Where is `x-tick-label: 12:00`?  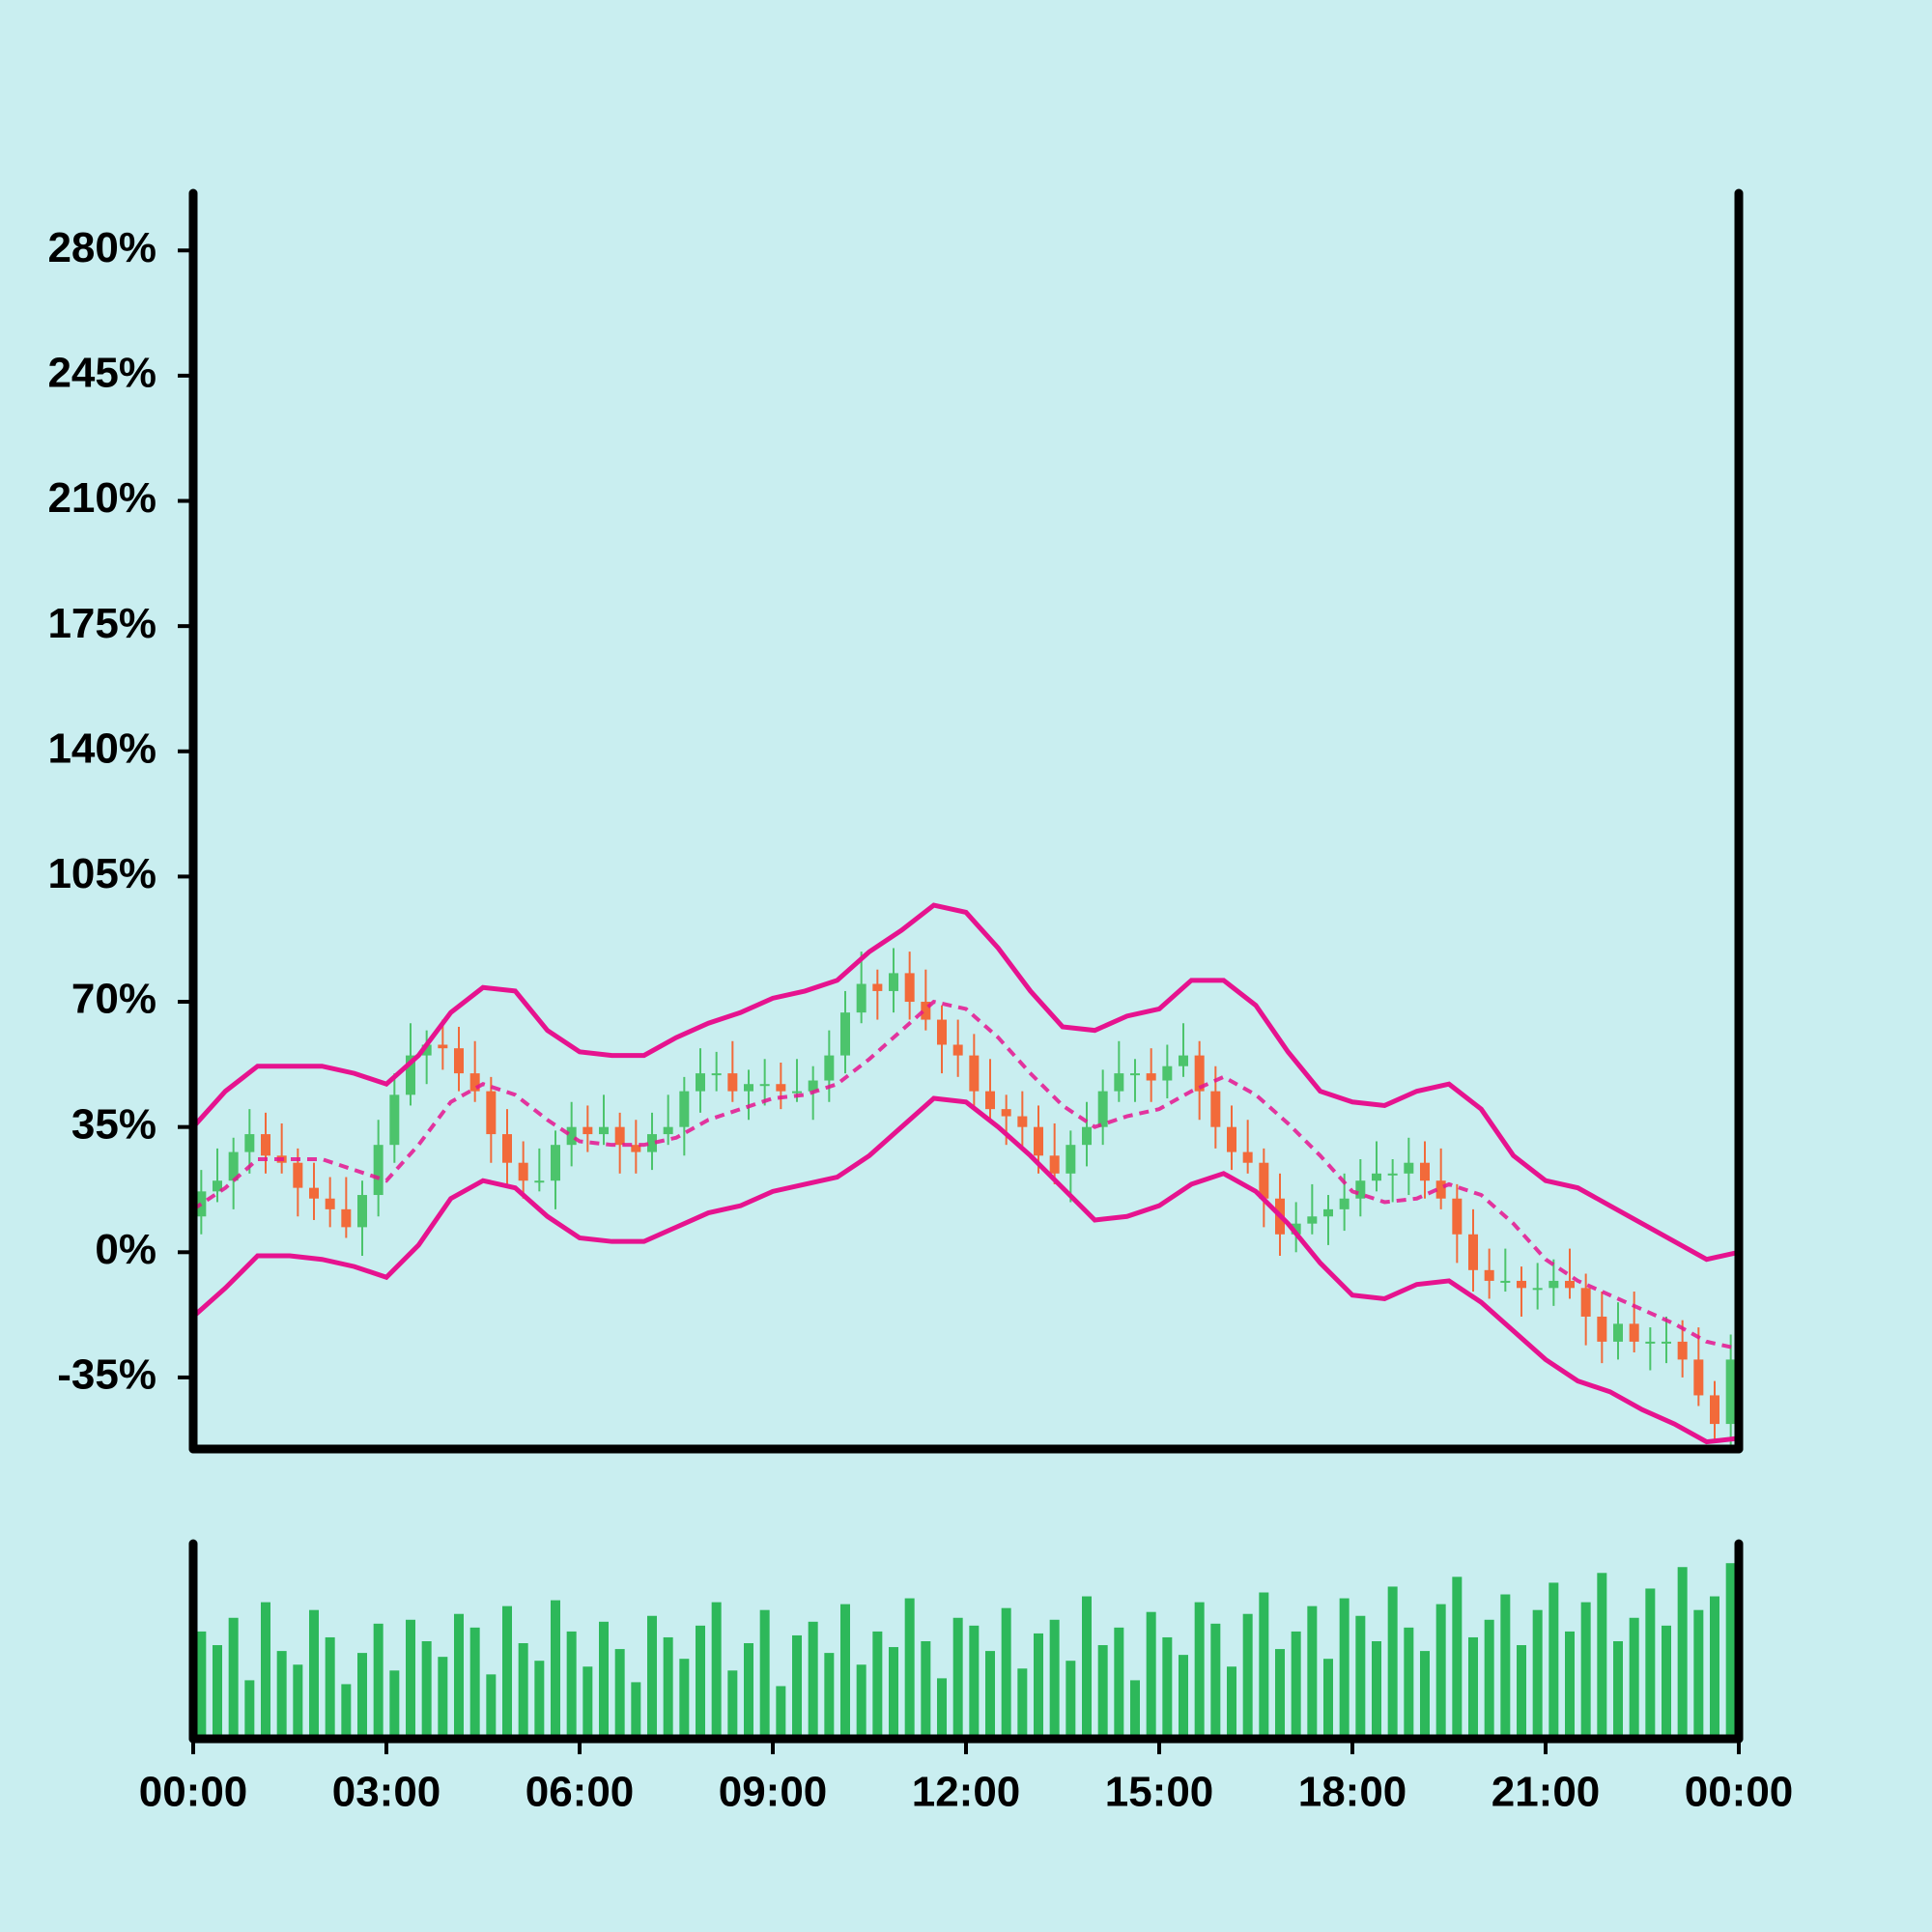
x-tick-label: 12:00 is located at coordinates (966, 1792).